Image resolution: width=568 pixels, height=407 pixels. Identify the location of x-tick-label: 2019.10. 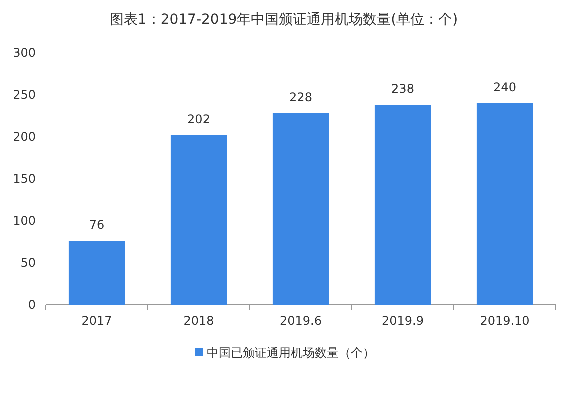
(505, 321).